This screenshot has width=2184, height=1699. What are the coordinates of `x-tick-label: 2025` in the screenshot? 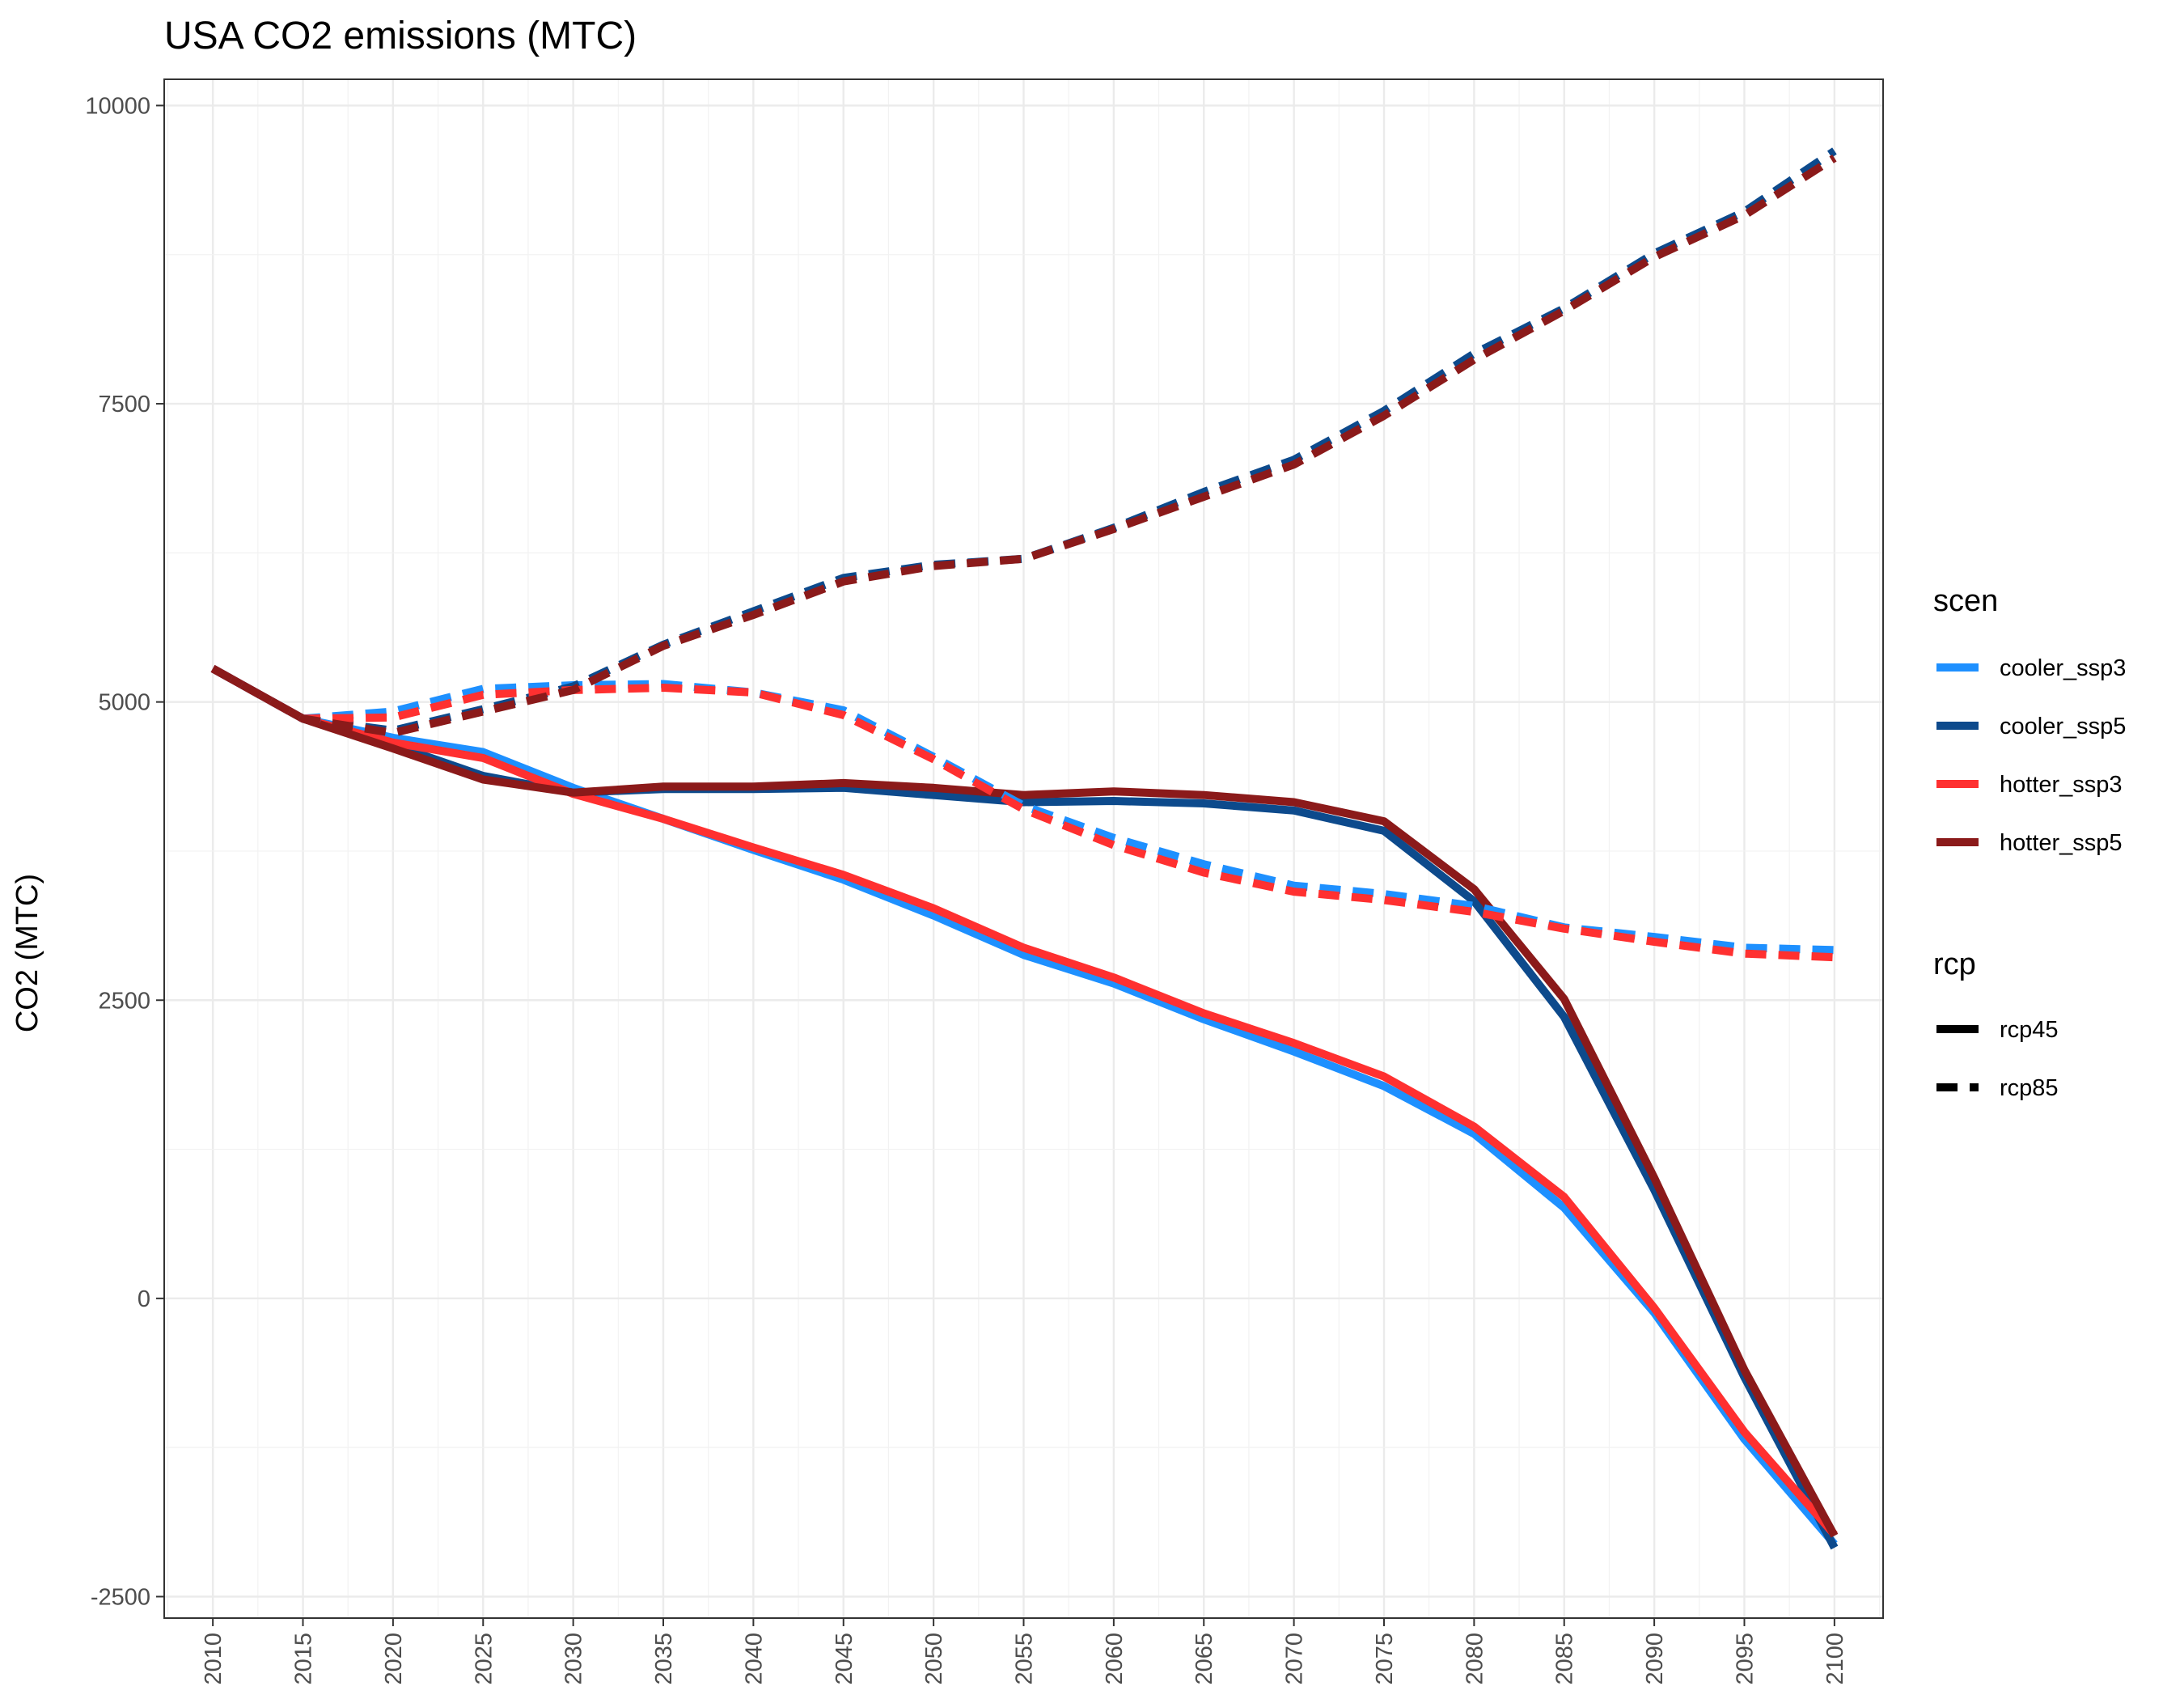 It's located at (484, 1659).